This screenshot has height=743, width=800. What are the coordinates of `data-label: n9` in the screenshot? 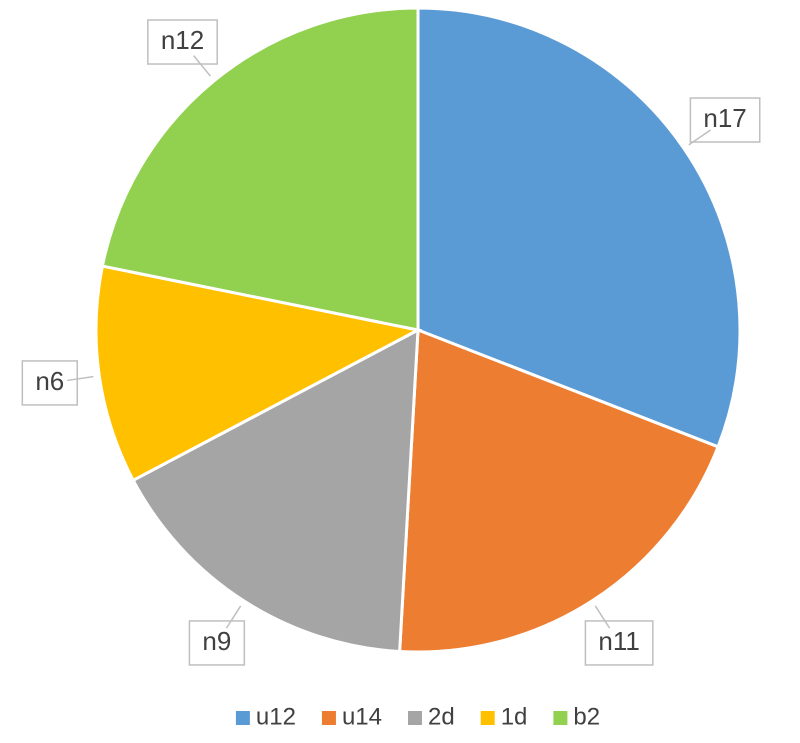 It's located at (216, 641).